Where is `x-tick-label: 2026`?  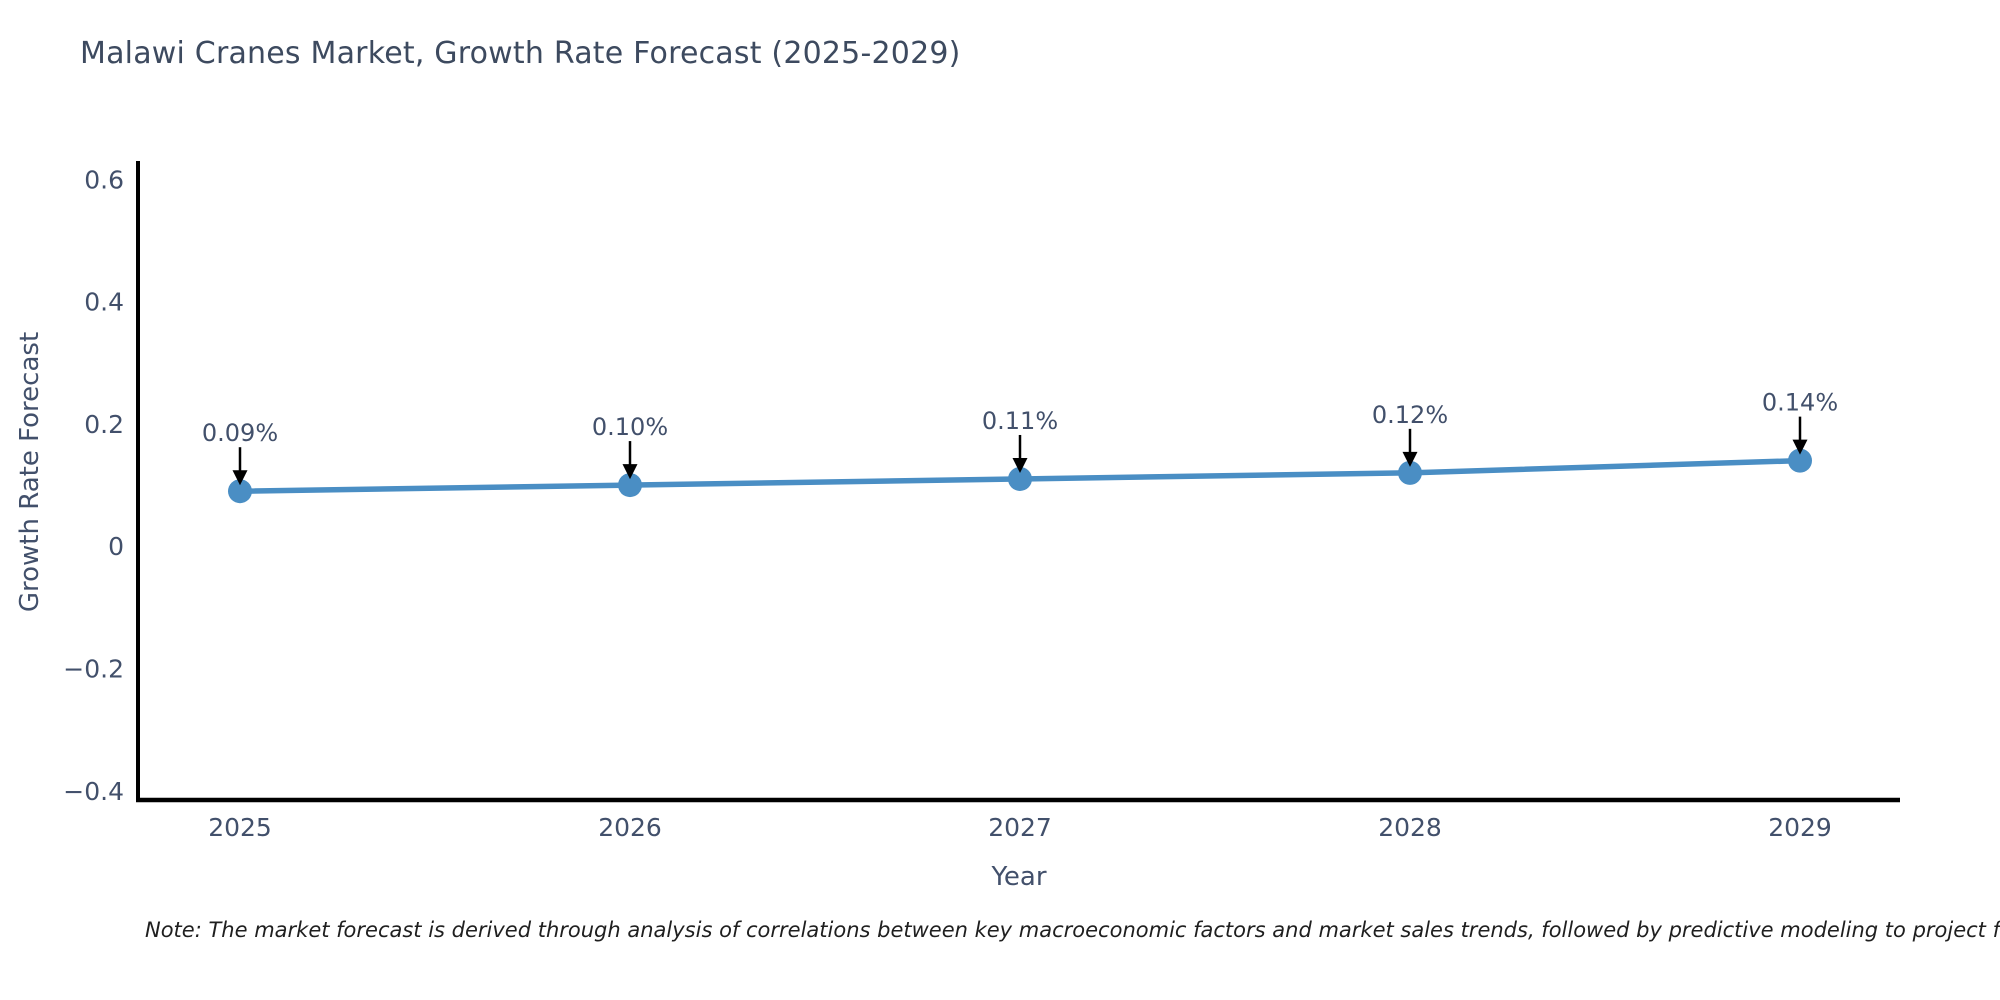 x-tick-label: 2026 is located at coordinates (630, 827).